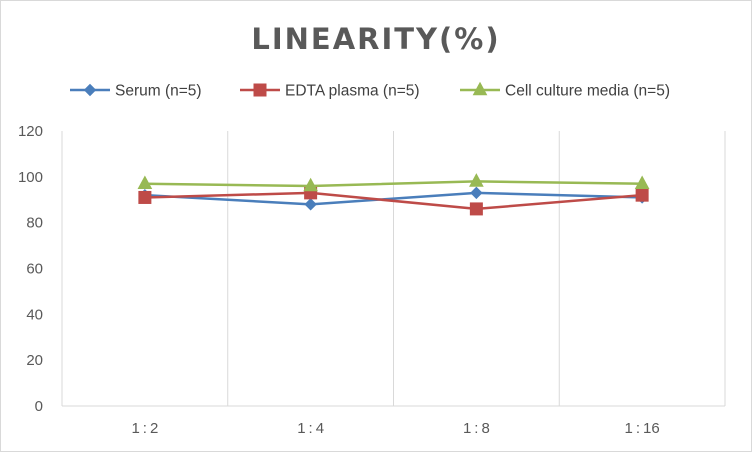  What do you see at coordinates (395, 428) in the screenshot?
I see `x-axis-tick-labels: 1 : 2 1 : 4 1 : 8 1 : 16` at bounding box center [395, 428].